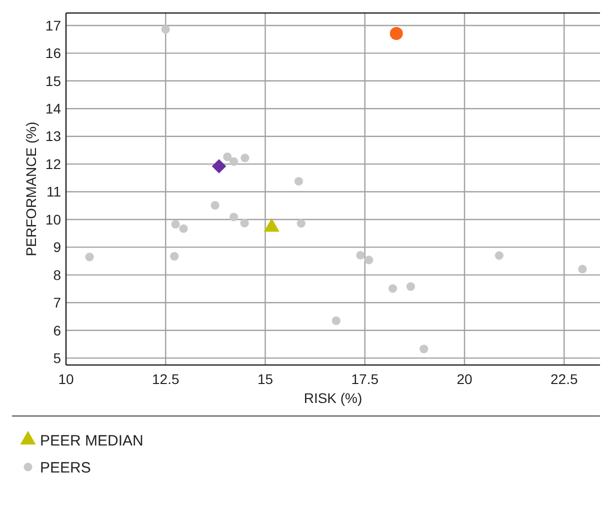 The image size is (601, 524). What do you see at coordinates (265, 379) in the screenshot?
I see `x-tick-label: 15` at bounding box center [265, 379].